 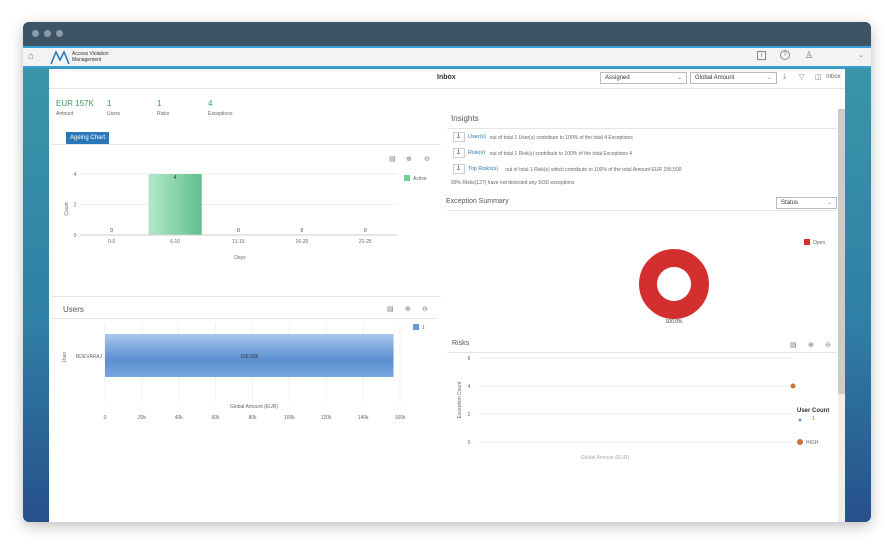 What do you see at coordinates (446, 77) in the screenshot?
I see `page-title: Inbox` at bounding box center [446, 77].